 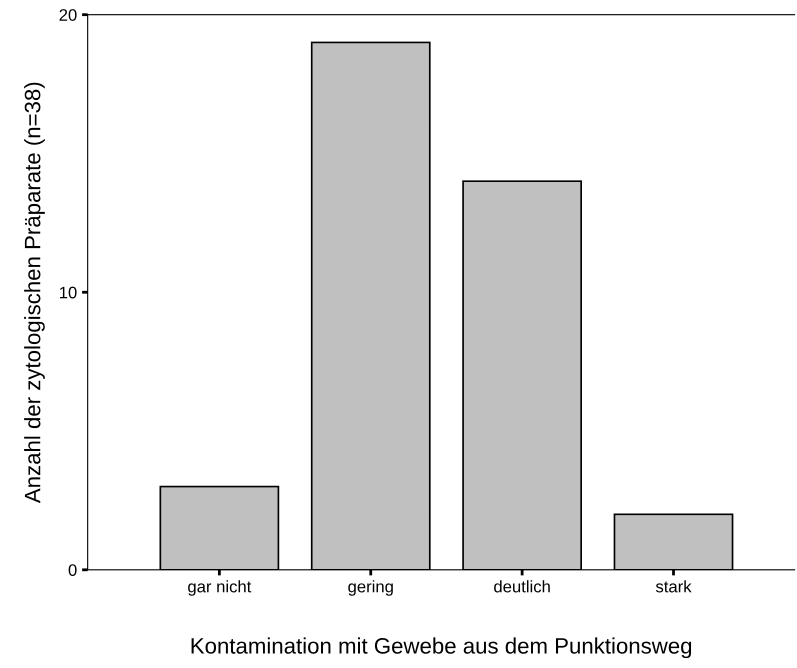 I want to click on x-tick-label: gering, so click(x=370, y=588).